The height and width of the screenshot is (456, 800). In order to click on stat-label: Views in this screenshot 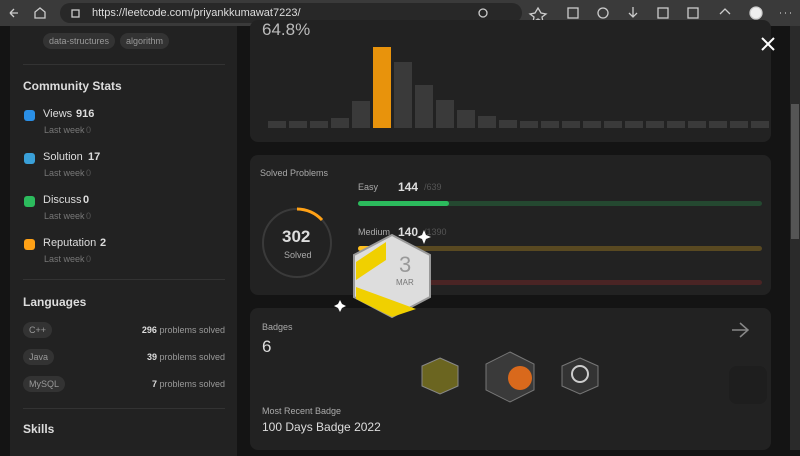, I will do `click(58, 114)`.